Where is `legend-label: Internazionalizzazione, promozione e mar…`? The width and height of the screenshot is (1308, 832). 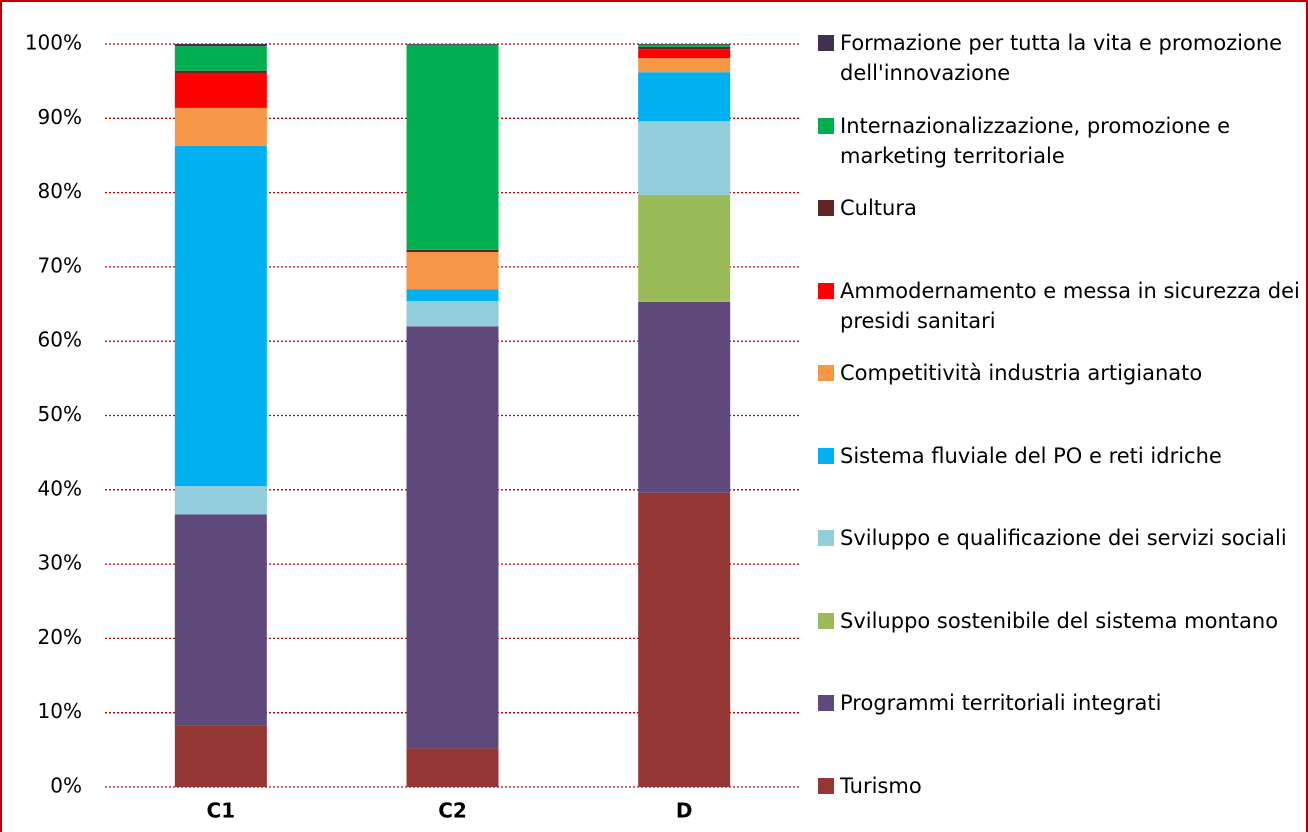 legend-label: Internazionalizzazione, promozione e mar… is located at coordinates (1035, 140).